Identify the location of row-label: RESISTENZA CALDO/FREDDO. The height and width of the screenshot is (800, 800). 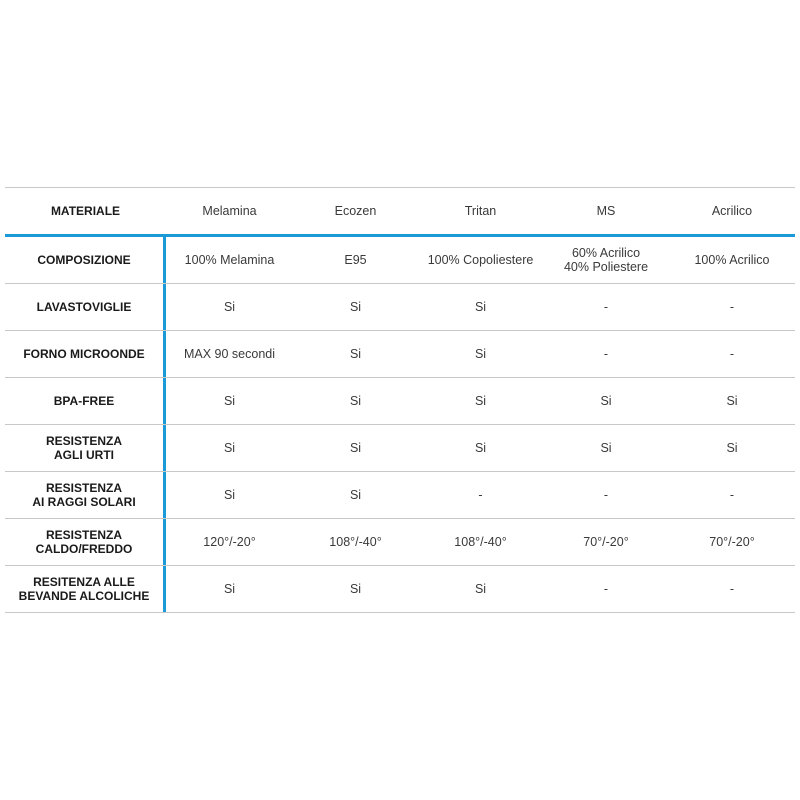
(85, 542).